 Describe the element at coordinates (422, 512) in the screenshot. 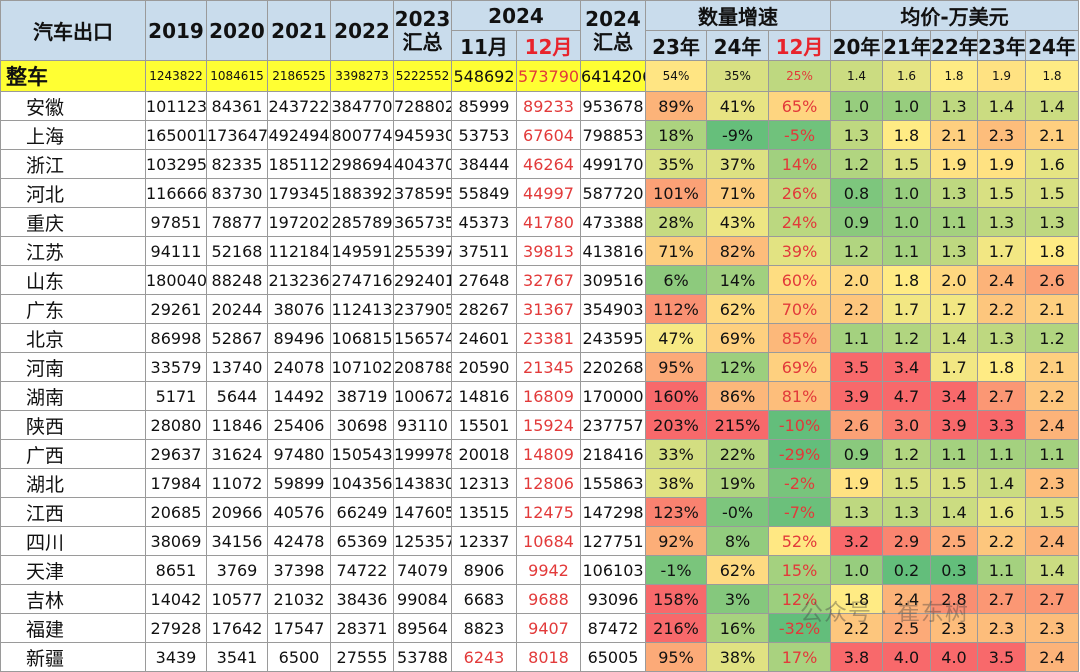

I see `export-value-cell: 147605` at that location.